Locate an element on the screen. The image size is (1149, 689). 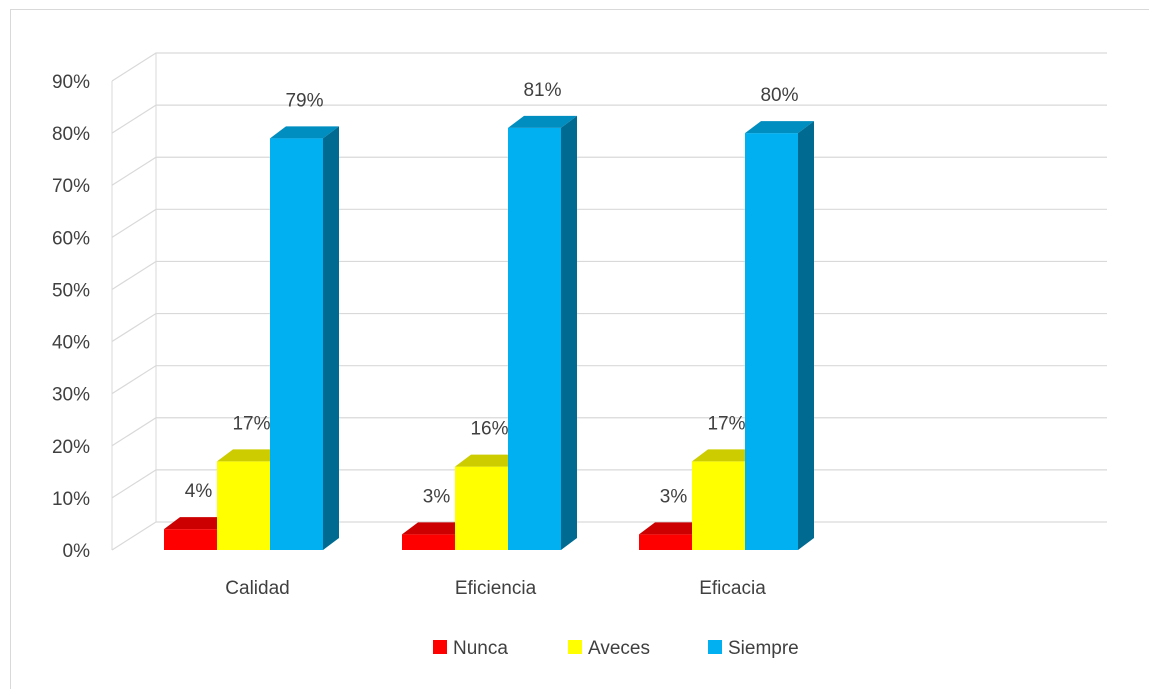
legend-label: Aveces is located at coordinates (619, 648).